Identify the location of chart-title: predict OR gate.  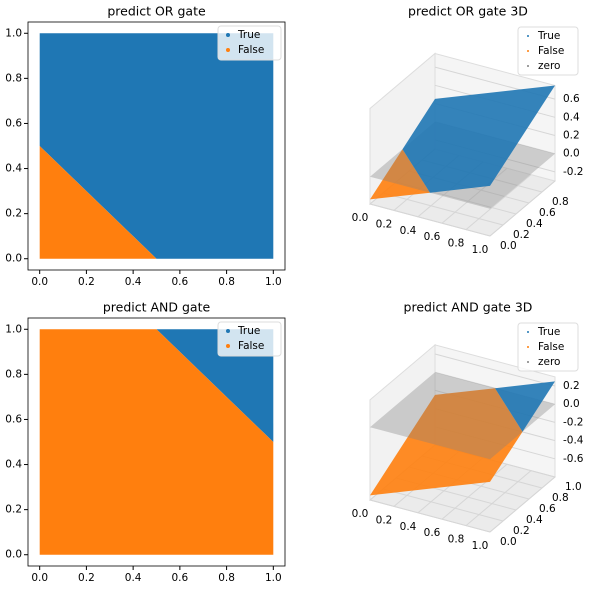
(156, 11).